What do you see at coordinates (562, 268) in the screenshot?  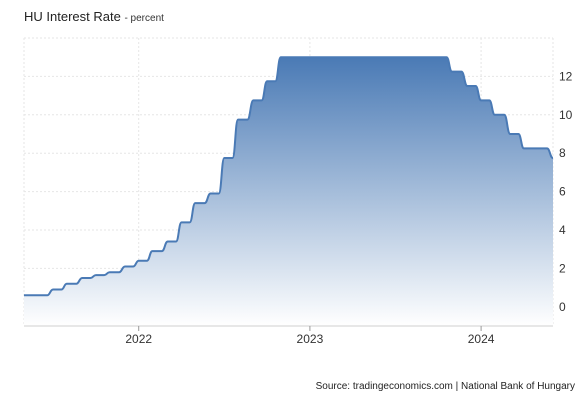 I see `y-tick-label: 2` at bounding box center [562, 268].